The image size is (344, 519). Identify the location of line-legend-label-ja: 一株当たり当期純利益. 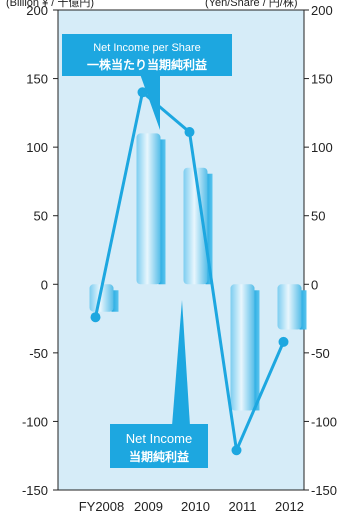
(147, 64).